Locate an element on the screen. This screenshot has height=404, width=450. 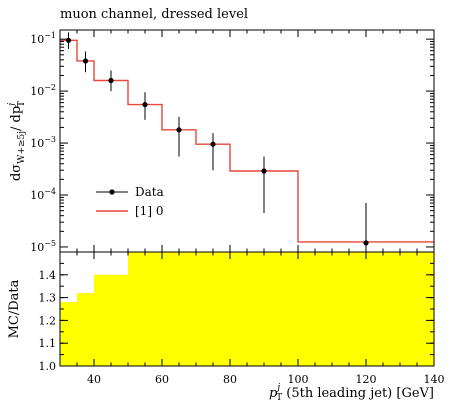
x-tick-label: 120 is located at coordinates (366, 379).